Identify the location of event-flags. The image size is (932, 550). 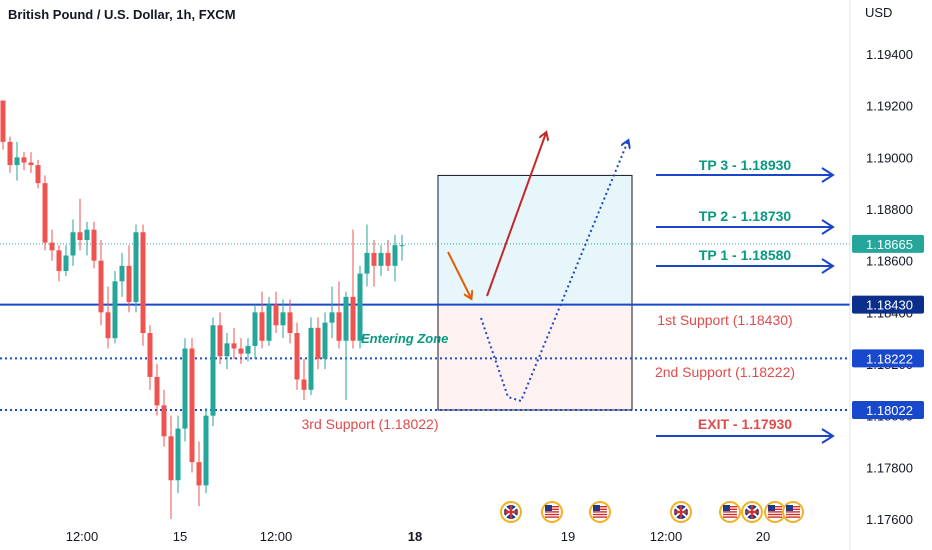
(652, 512).